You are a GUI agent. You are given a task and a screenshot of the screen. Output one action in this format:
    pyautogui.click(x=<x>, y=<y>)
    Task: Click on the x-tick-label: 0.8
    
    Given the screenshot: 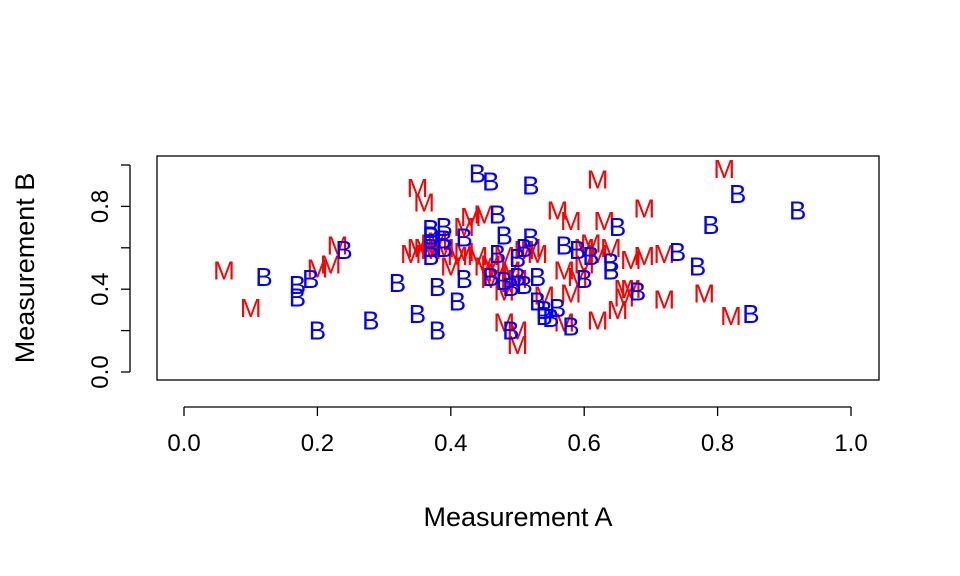 What is the action you would take?
    pyautogui.click(x=717, y=443)
    